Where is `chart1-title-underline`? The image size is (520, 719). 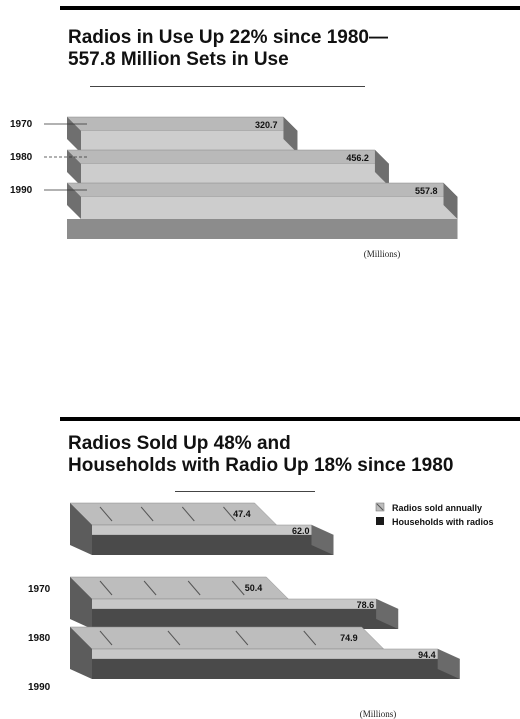 chart1-title-underline is located at coordinates (227, 86).